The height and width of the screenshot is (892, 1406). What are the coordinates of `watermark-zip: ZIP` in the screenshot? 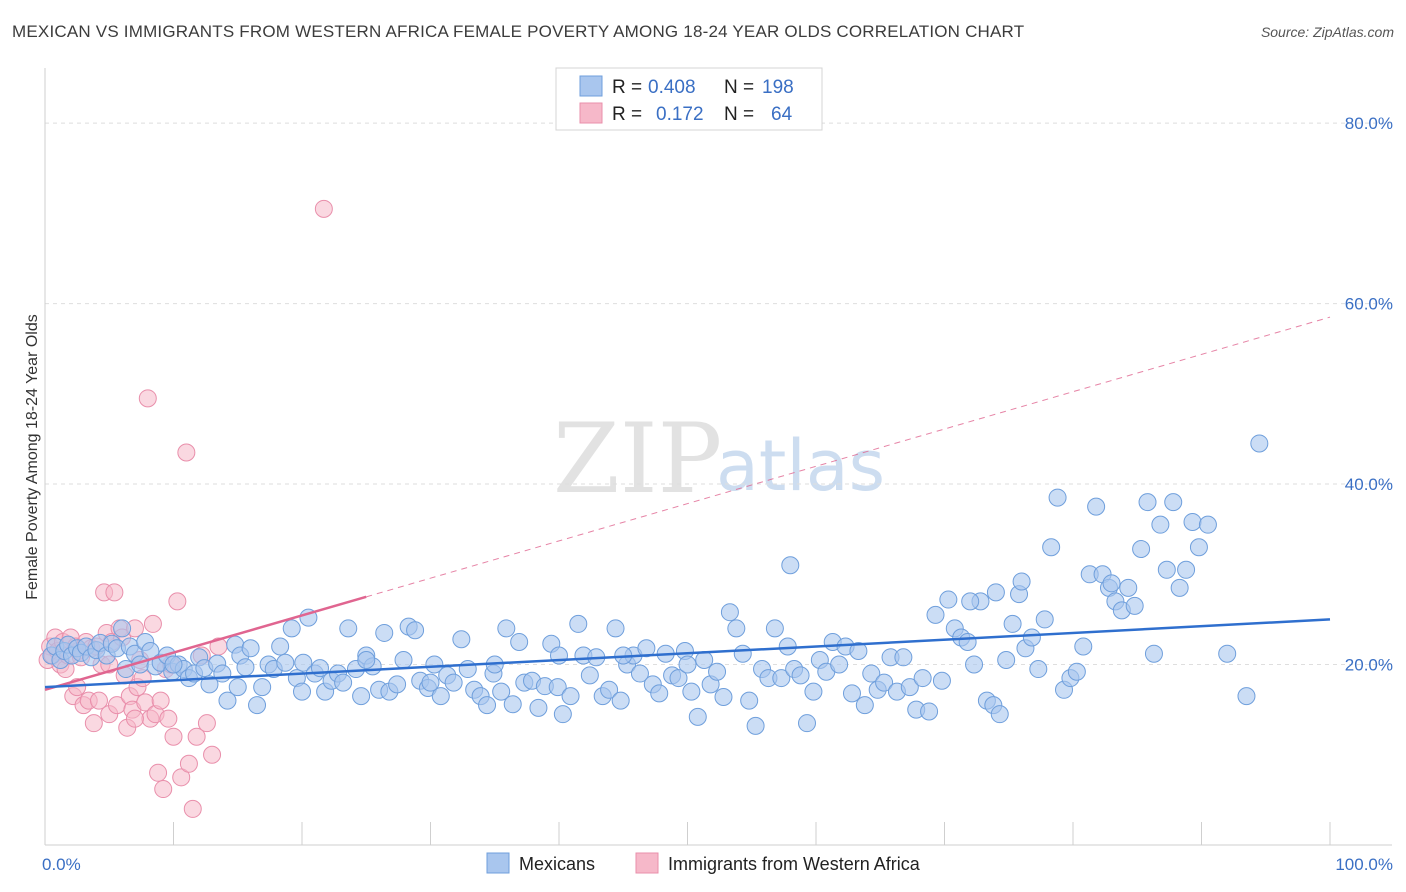 It's located at (637, 459).